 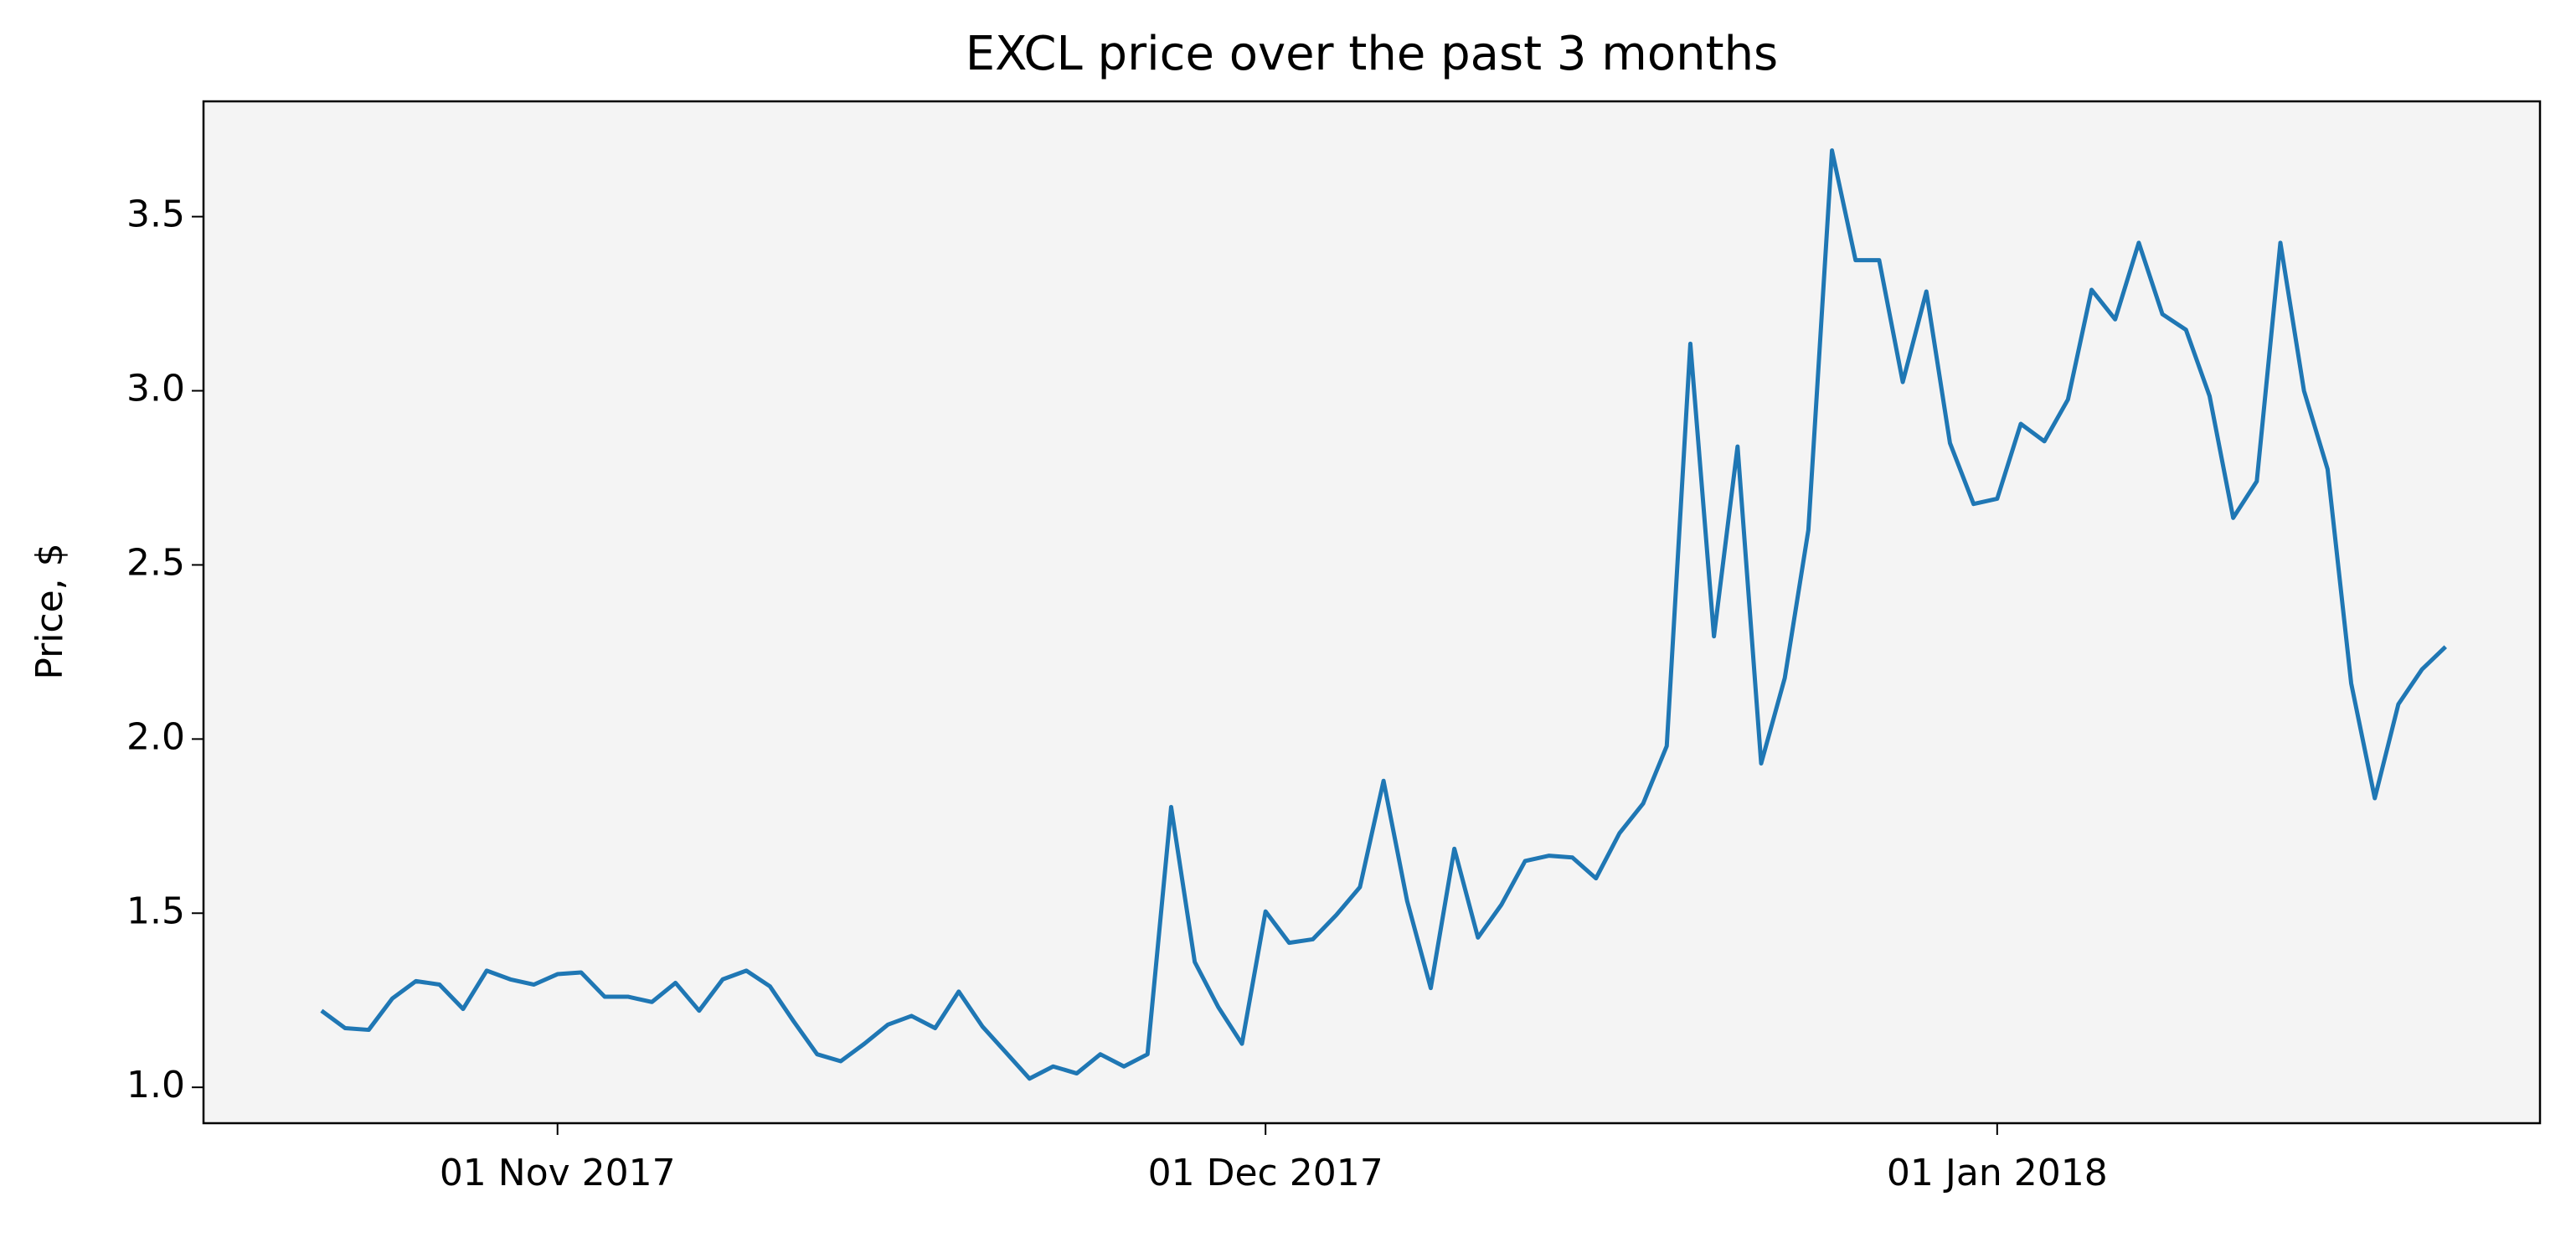 What do you see at coordinates (1997, 1173) in the screenshot?
I see `x-tick-label: 01 Jan 2018` at bounding box center [1997, 1173].